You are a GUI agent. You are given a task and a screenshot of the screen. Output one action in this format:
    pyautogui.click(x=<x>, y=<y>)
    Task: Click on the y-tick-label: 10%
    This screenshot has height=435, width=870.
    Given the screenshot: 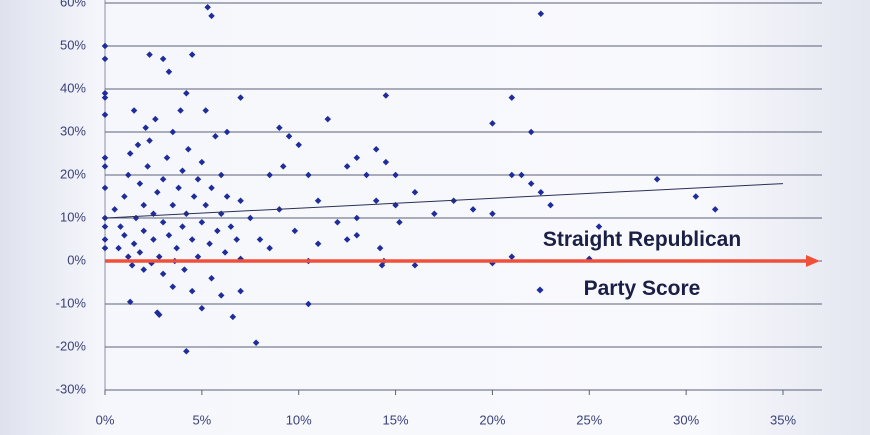 What is the action you would take?
    pyautogui.click(x=73, y=216)
    